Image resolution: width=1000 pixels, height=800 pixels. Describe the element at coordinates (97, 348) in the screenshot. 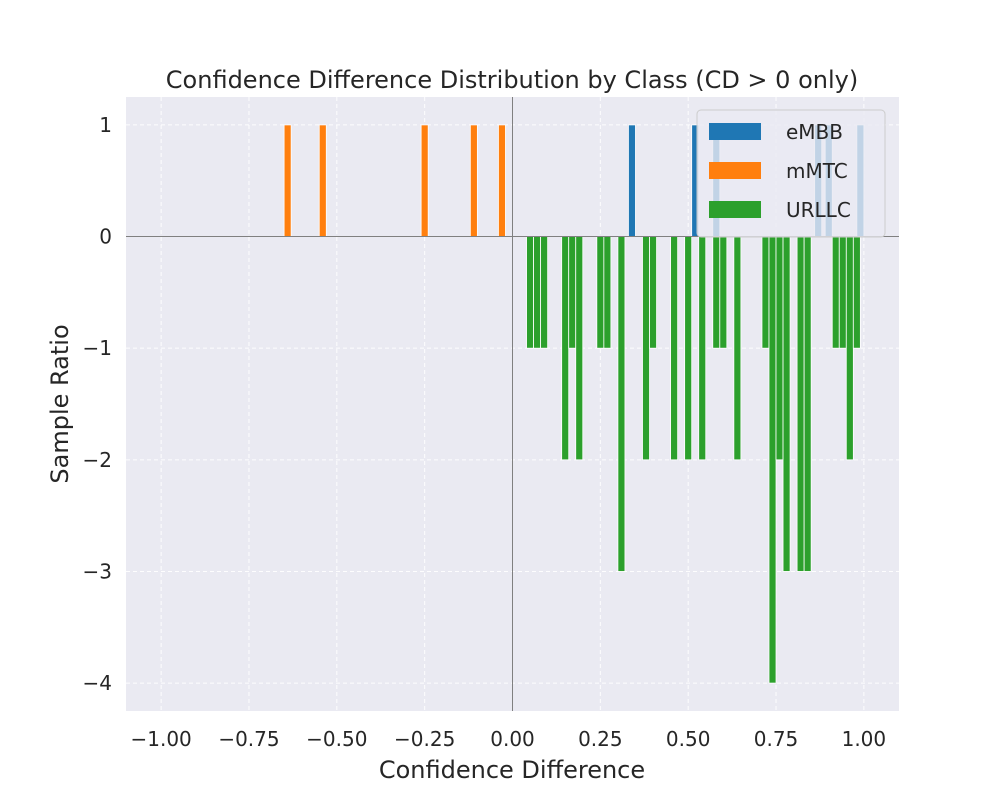

I see `y-tick-label: −1` at that location.